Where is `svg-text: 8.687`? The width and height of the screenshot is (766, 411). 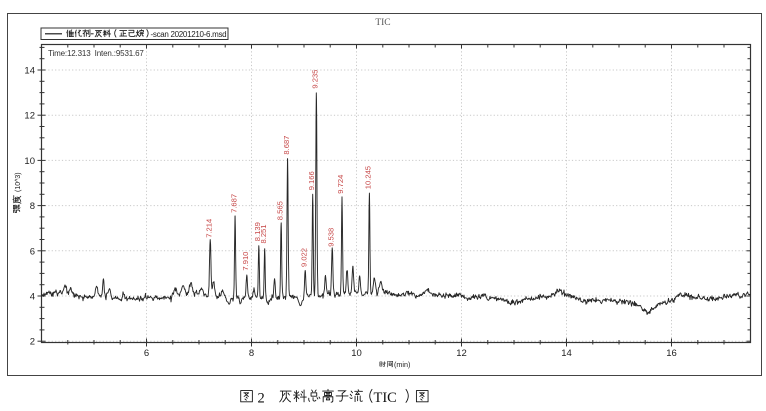
svg-text: 8.687 is located at coordinates (286, 145).